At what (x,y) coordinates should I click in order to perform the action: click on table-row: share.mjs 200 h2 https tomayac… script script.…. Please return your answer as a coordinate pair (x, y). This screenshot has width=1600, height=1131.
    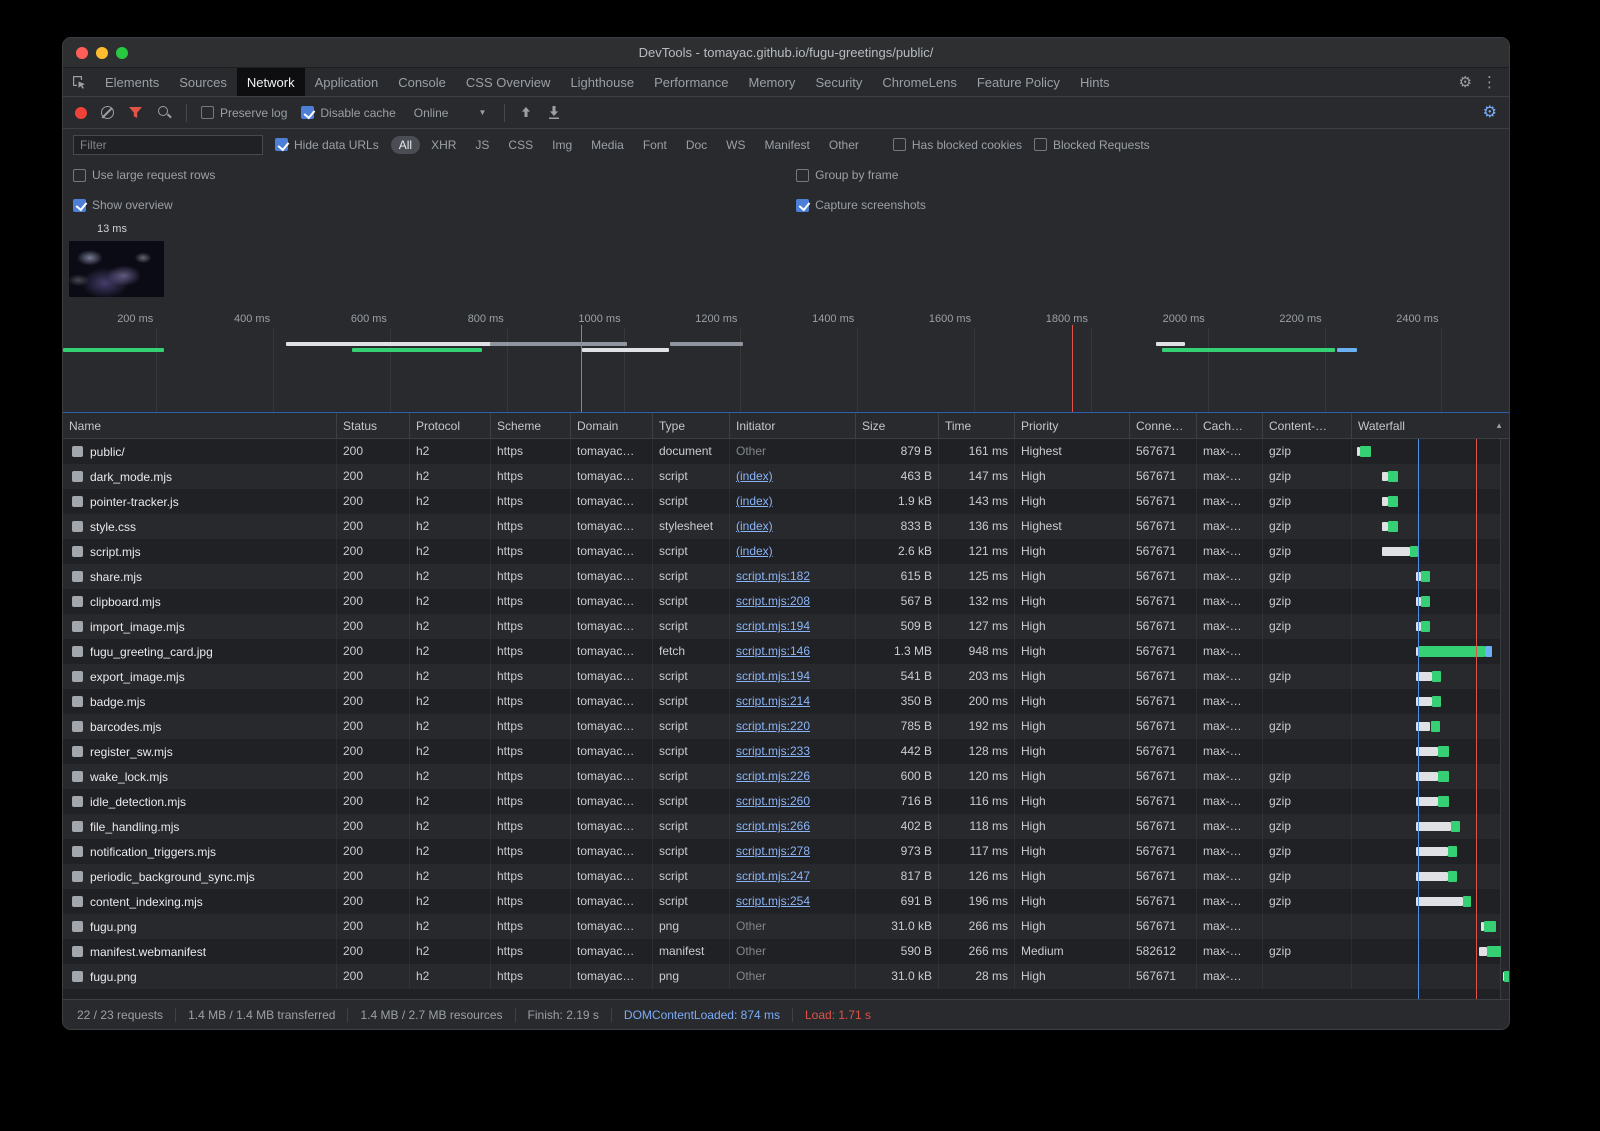
    Looking at the image, I should click on (786, 576).